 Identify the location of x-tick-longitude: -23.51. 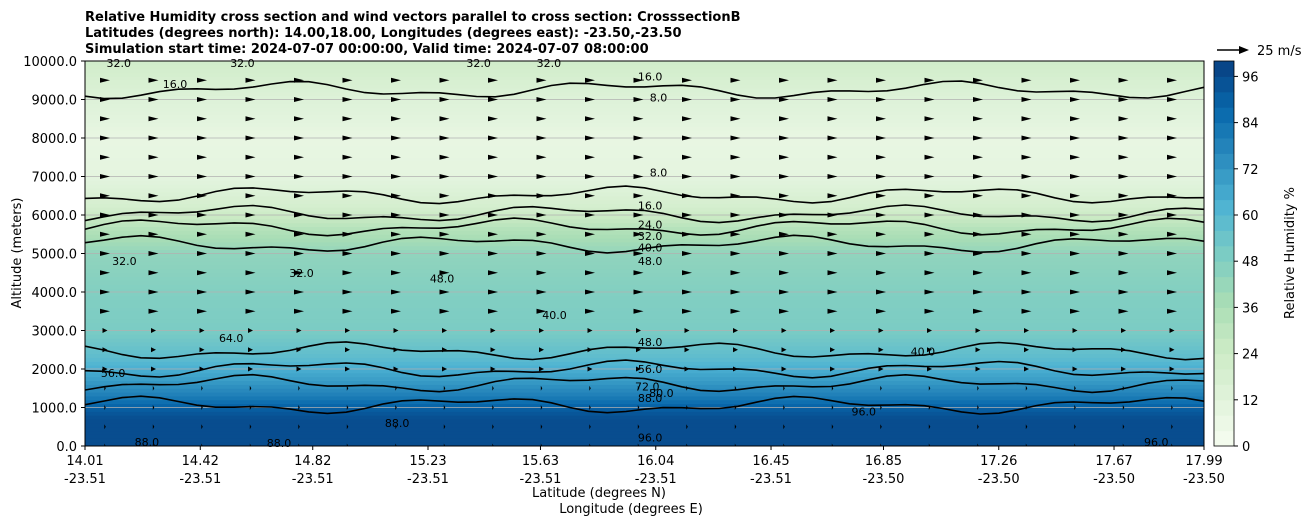
(200, 479).